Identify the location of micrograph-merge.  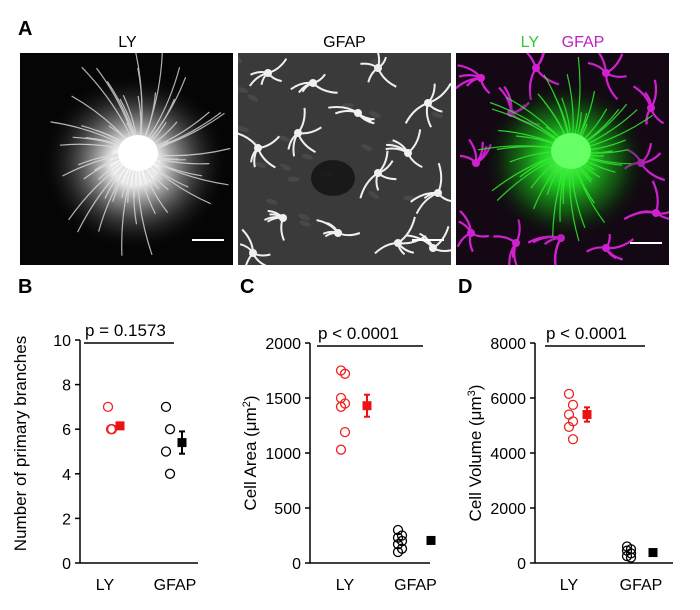
(562, 159).